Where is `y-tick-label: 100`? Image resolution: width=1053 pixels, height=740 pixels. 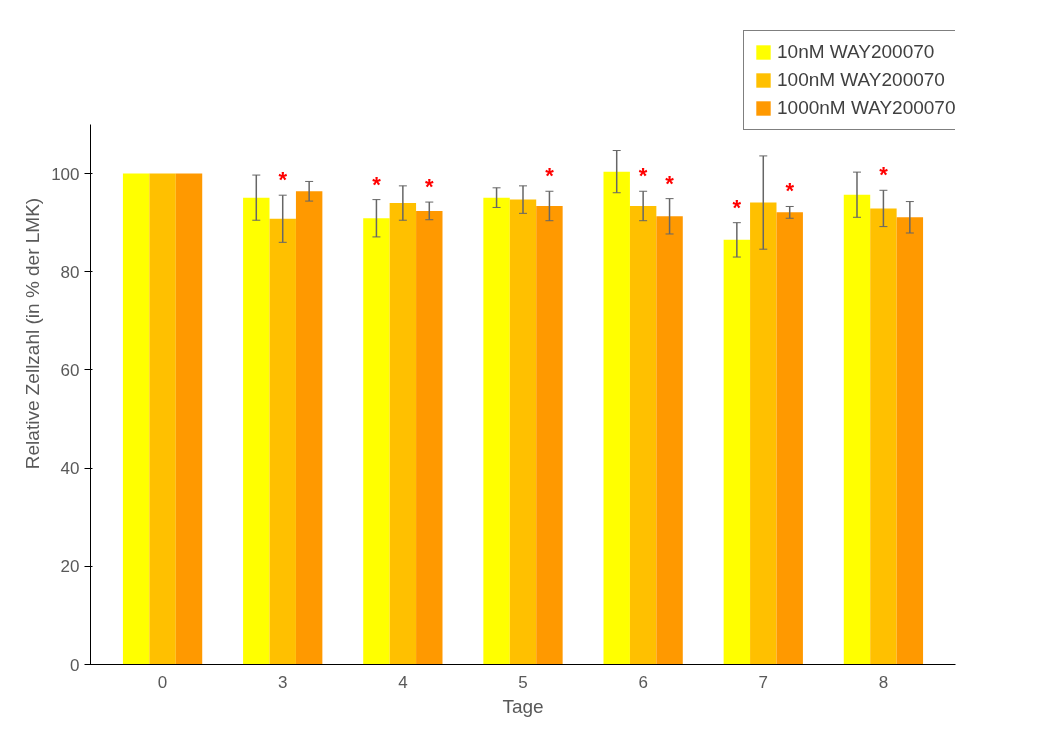 y-tick-label: 100 is located at coordinates (65, 174).